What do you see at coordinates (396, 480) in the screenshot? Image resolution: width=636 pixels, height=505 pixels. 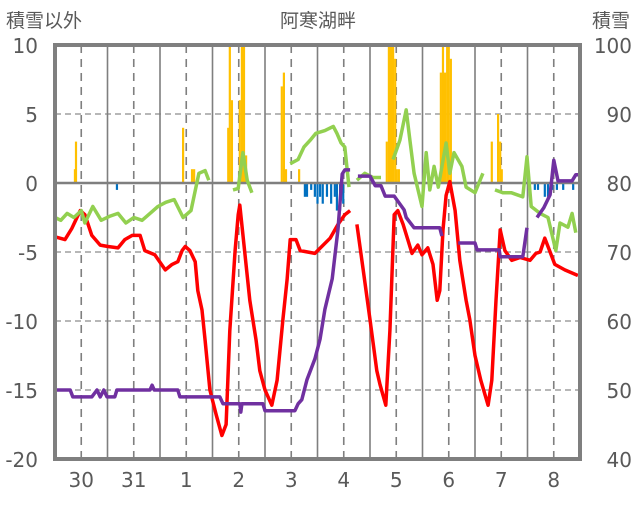 I see `x-tick-label: 5` at bounding box center [396, 480].